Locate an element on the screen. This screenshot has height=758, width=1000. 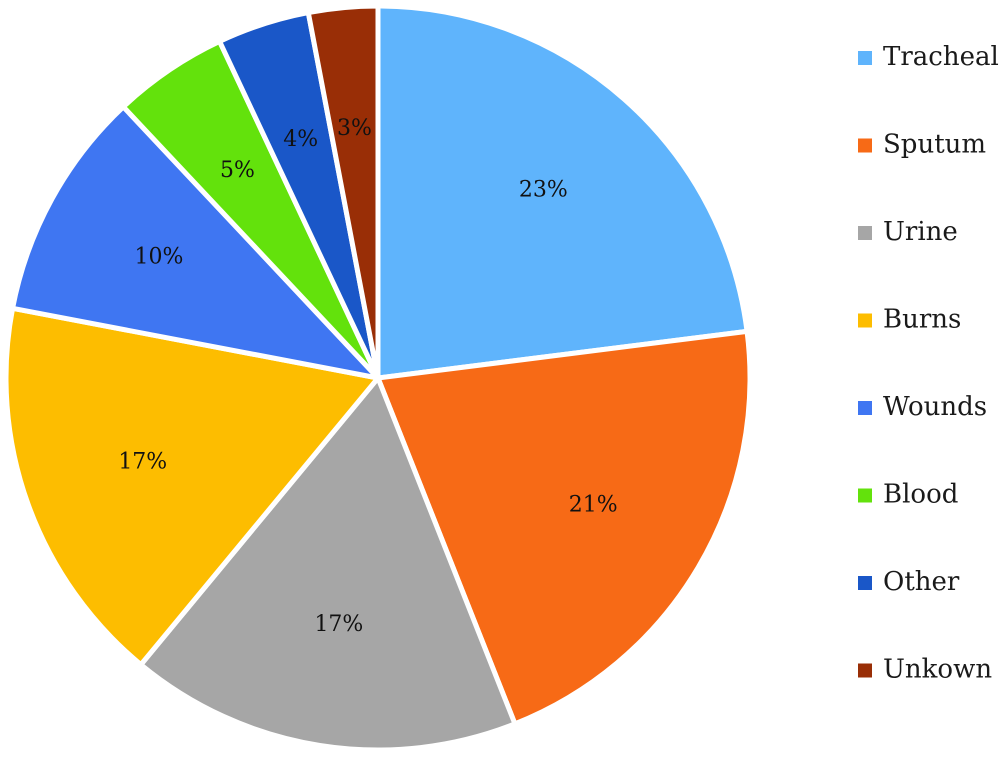
legend-swatch-tracheal is located at coordinates (865, 58).